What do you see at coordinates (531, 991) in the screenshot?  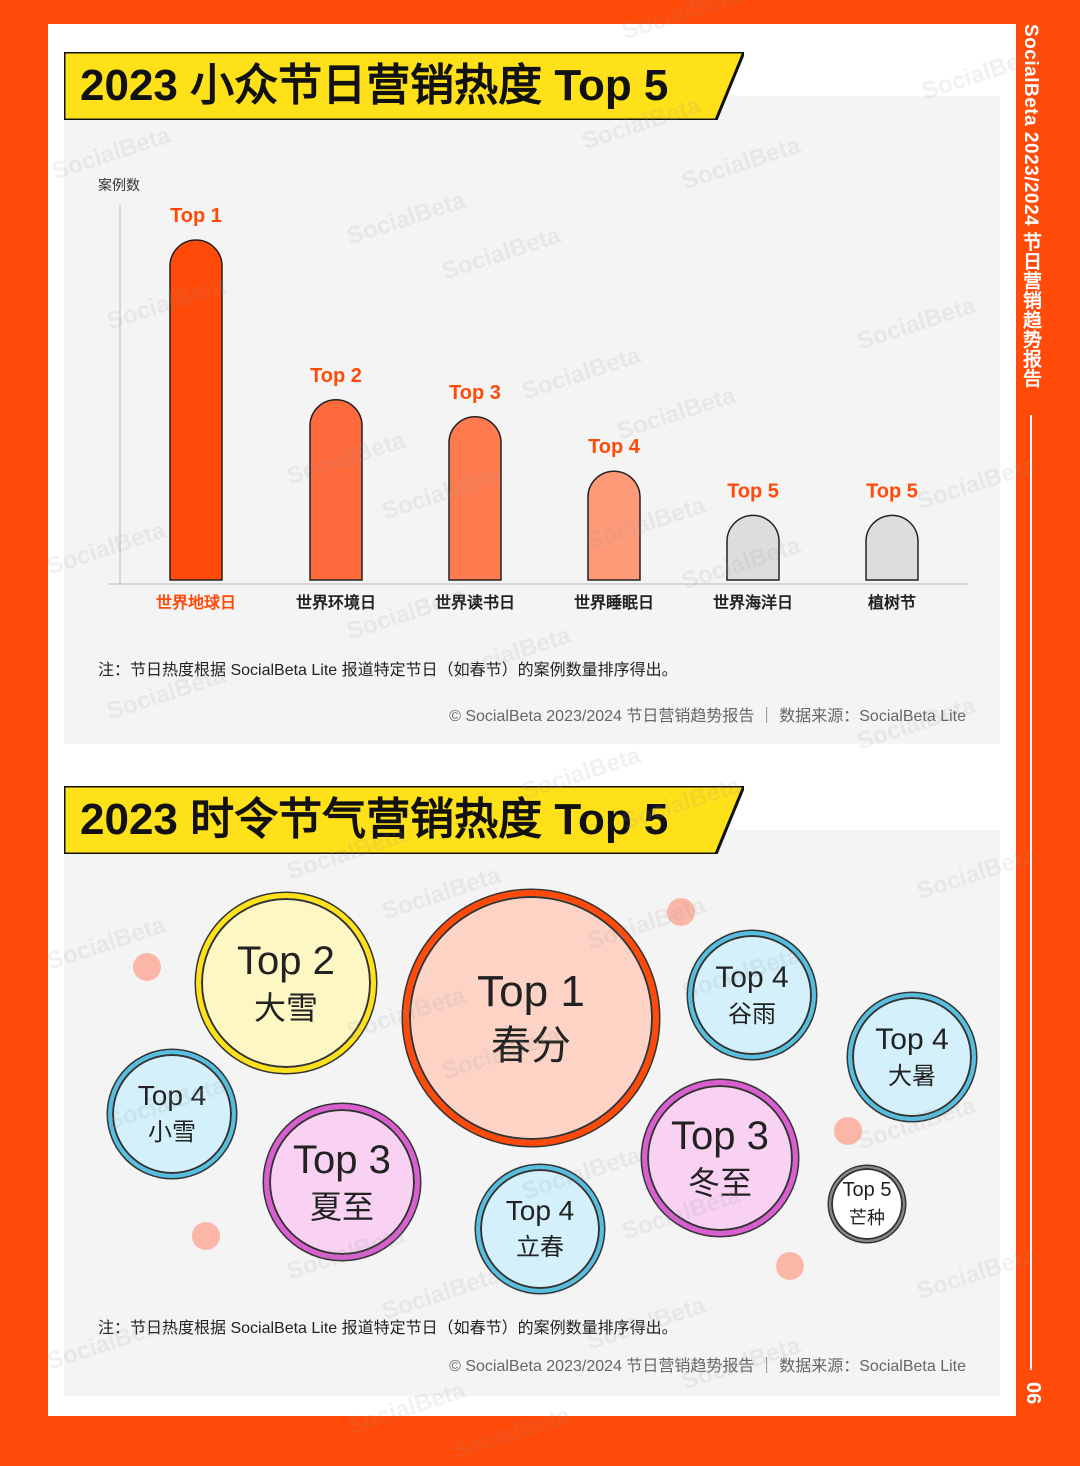 I see `bubble-rank-label: Top 1` at bounding box center [531, 991].